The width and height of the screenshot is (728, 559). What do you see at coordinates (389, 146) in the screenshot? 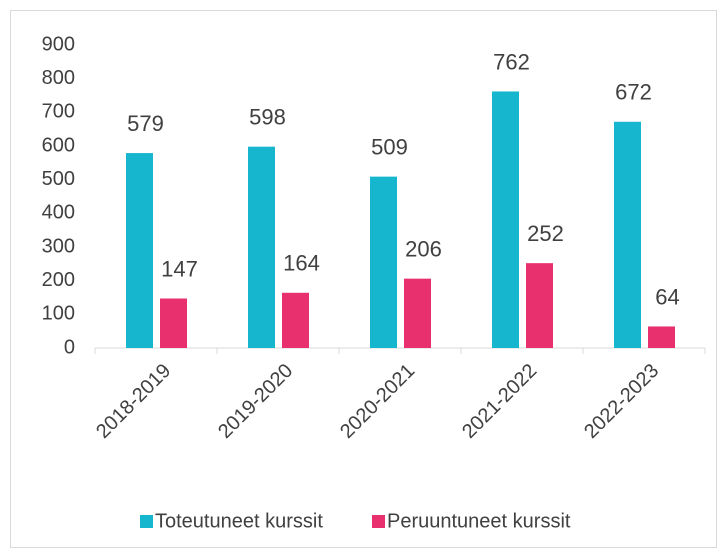
I see `data-label: 509` at bounding box center [389, 146].